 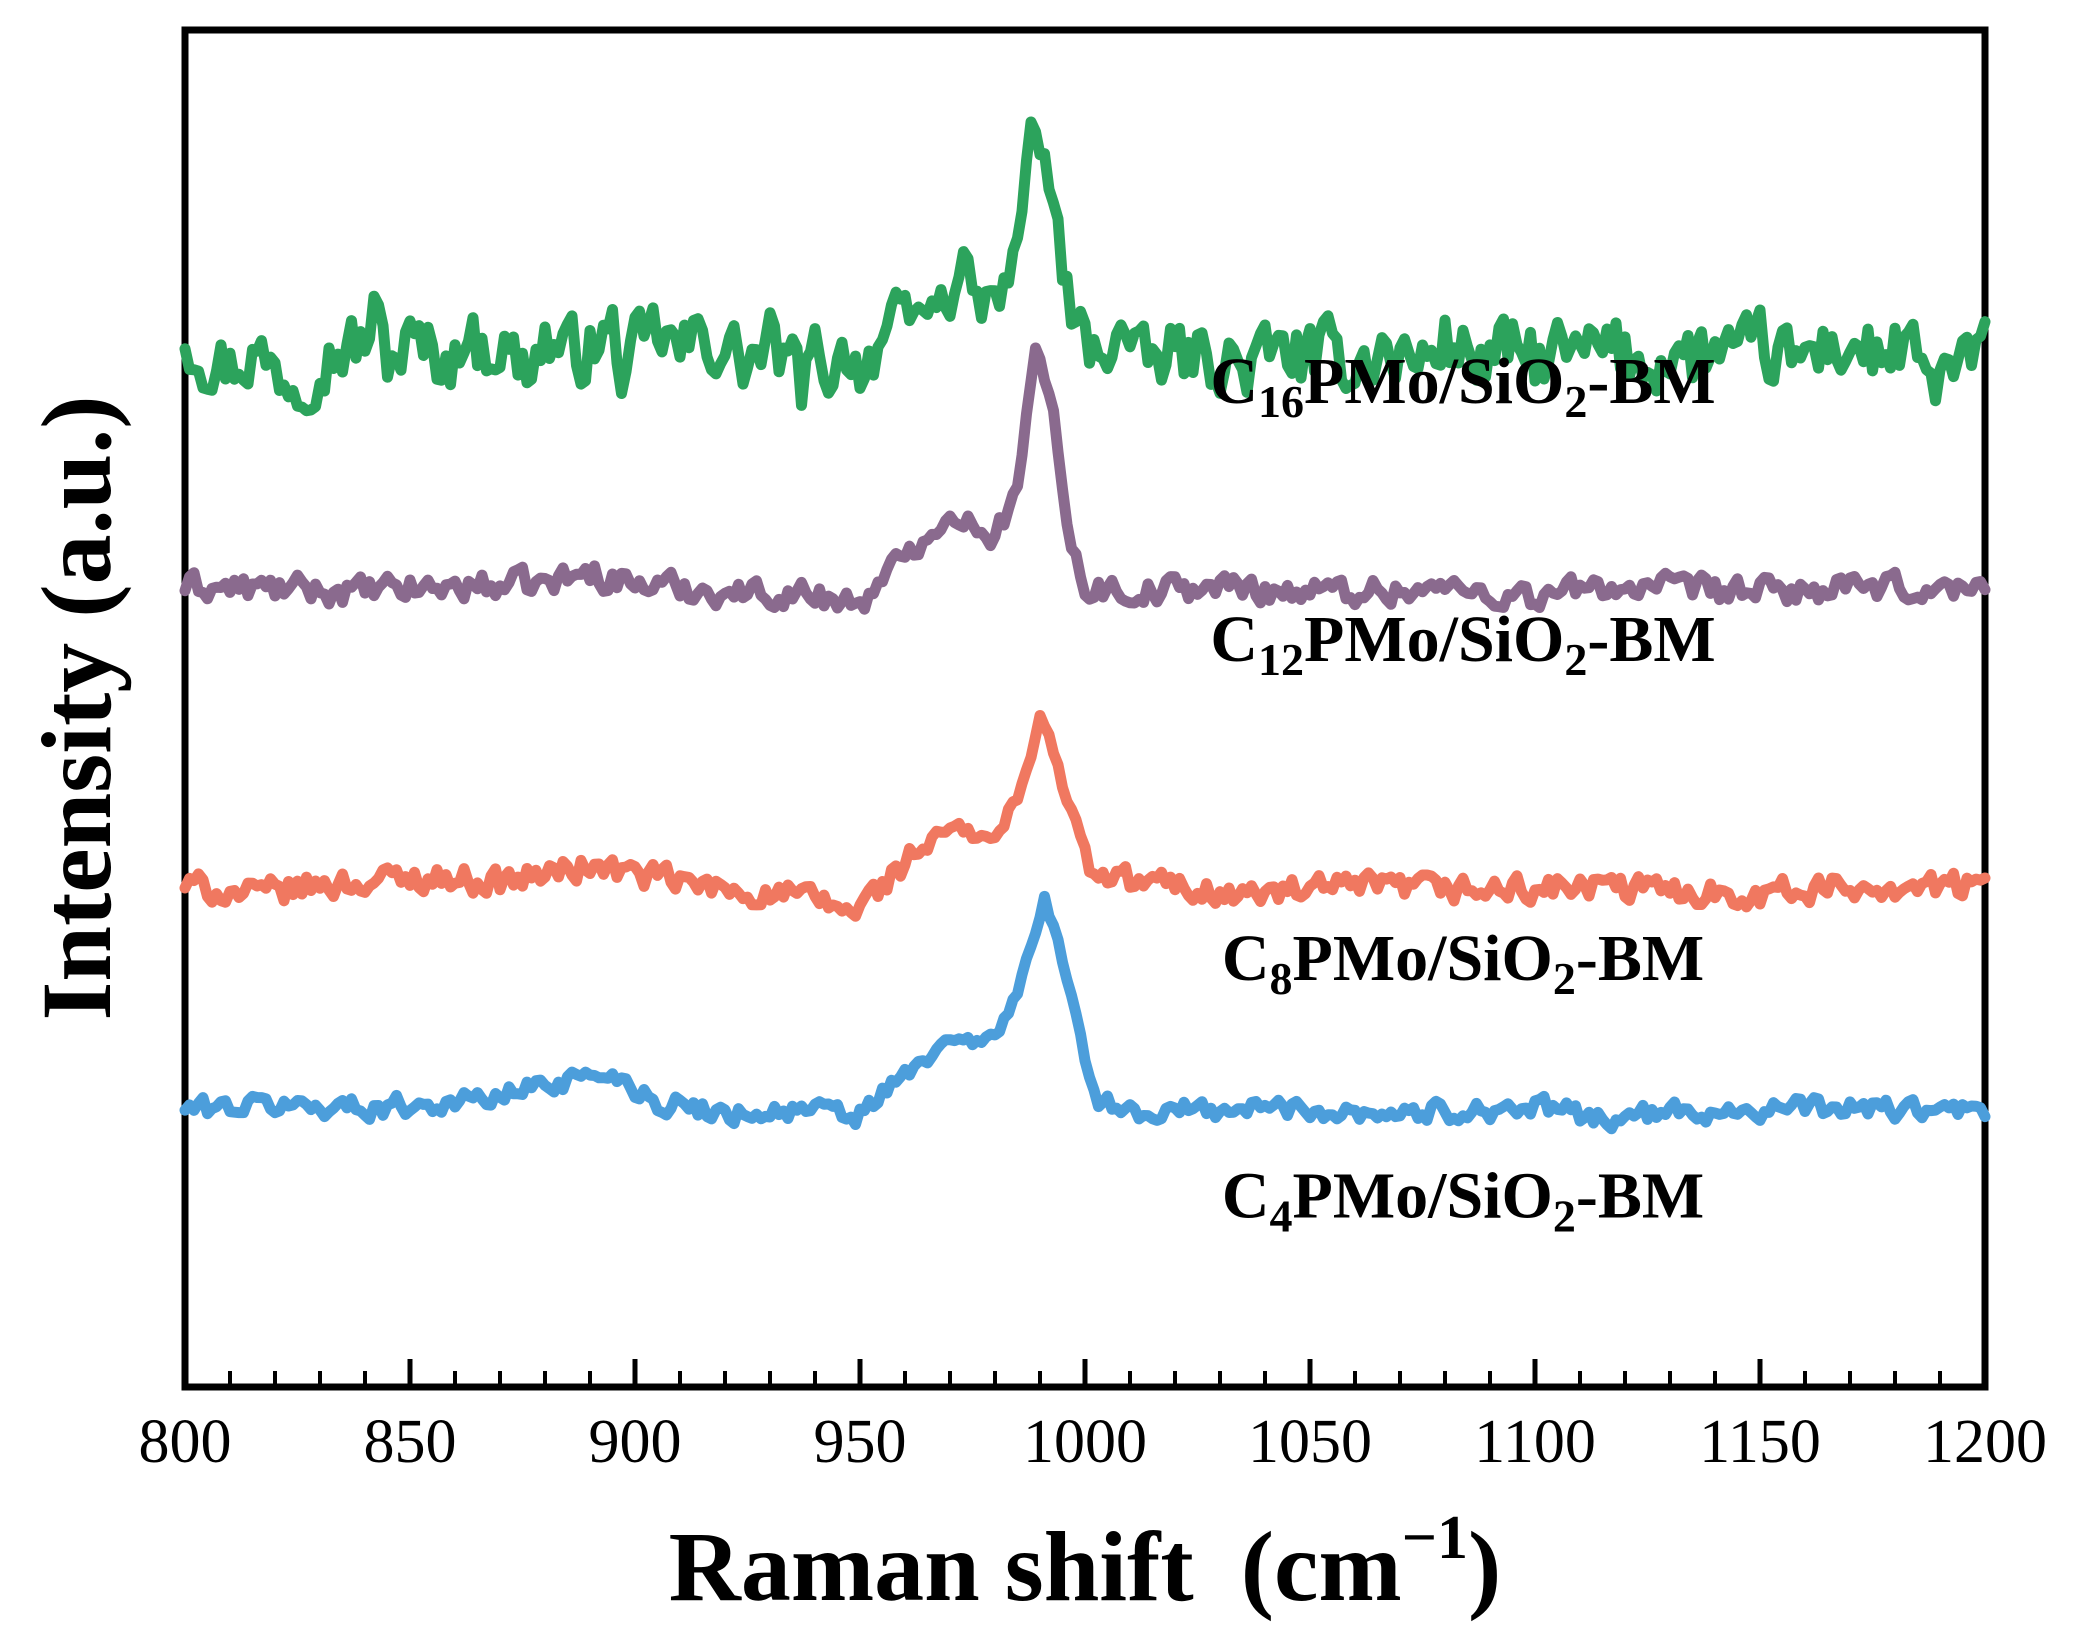 What do you see at coordinates (185, 1442) in the screenshot?
I see `x-tick-label: 800` at bounding box center [185, 1442].